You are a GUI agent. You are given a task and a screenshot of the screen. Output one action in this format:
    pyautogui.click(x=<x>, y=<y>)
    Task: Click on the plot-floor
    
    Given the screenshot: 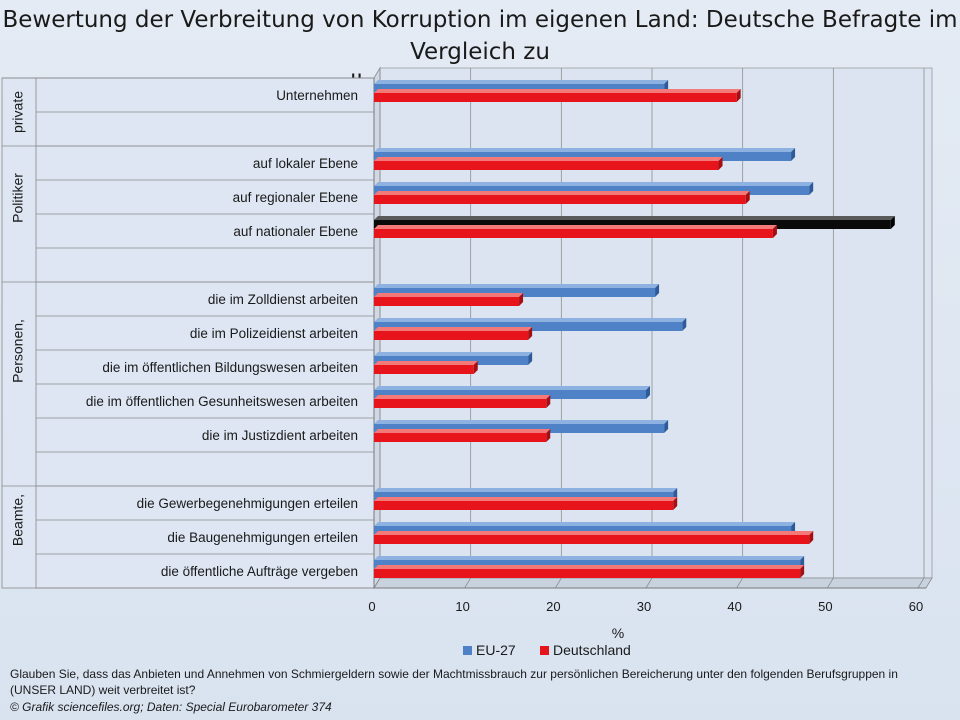 What is the action you would take?
    pyautogui.click(x=653, y=583)
    